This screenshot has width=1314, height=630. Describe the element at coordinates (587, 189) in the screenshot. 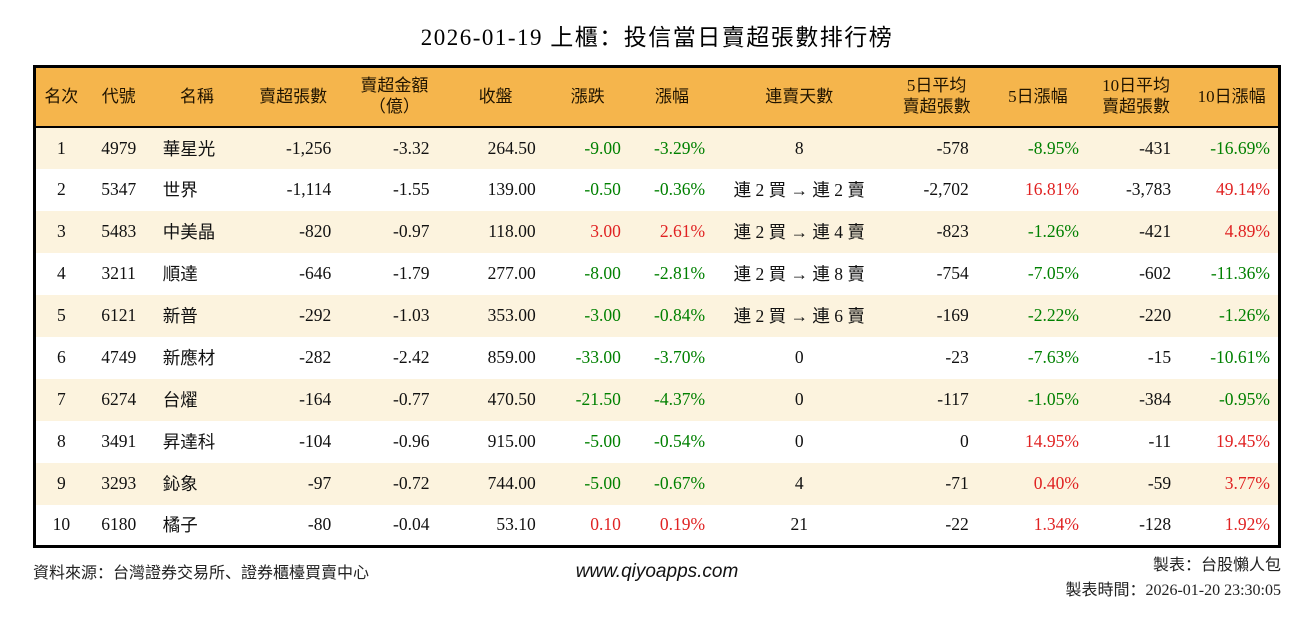

I see `table-cell: -0.50` at that location.